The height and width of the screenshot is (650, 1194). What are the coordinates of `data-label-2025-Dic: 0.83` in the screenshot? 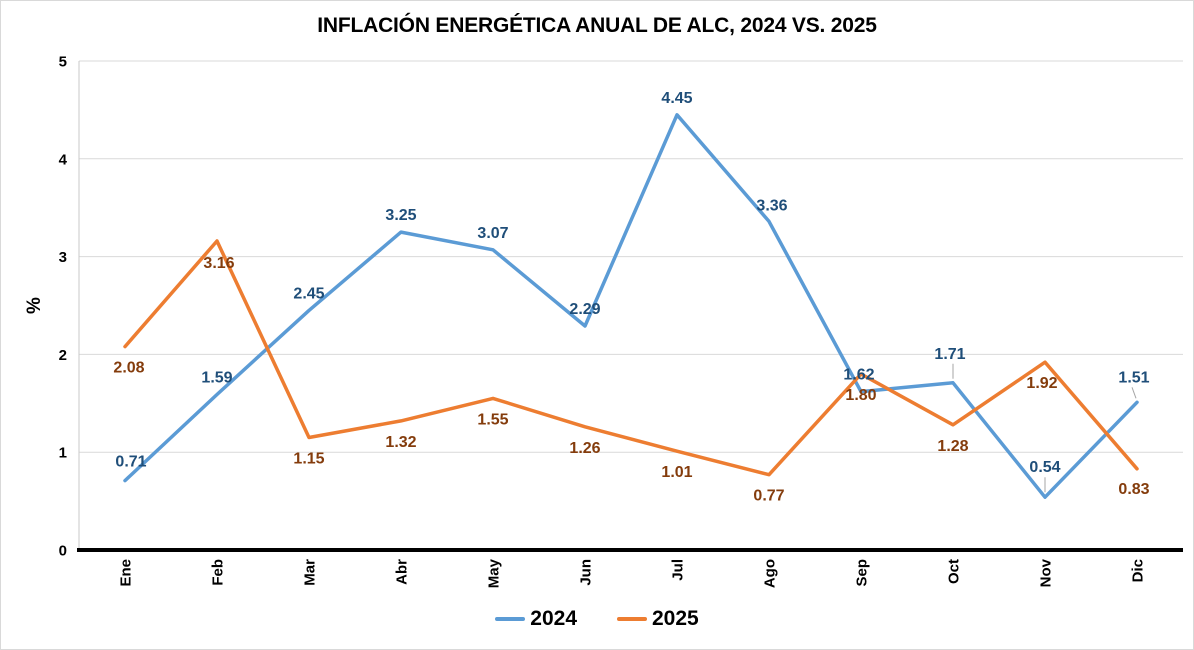 It's located at (1133, 489).